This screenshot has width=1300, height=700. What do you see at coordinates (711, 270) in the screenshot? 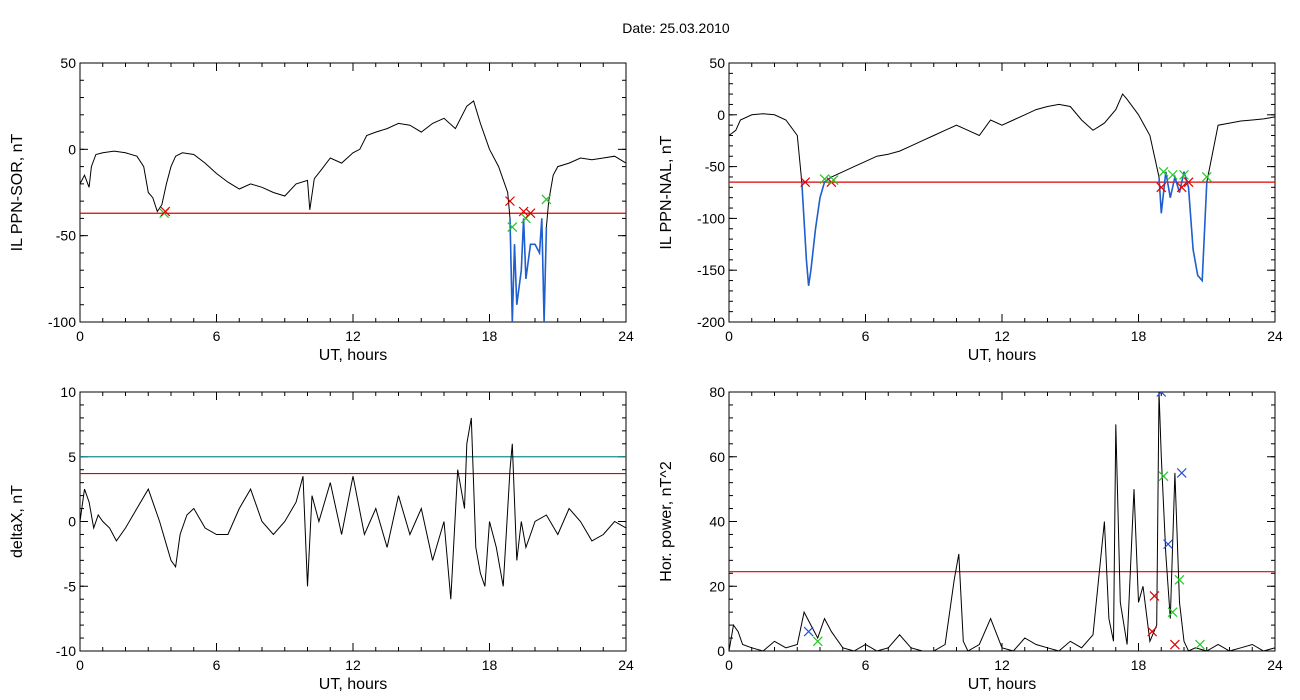
I see `y-tick-label: -150` at bounding box center [711, 270].